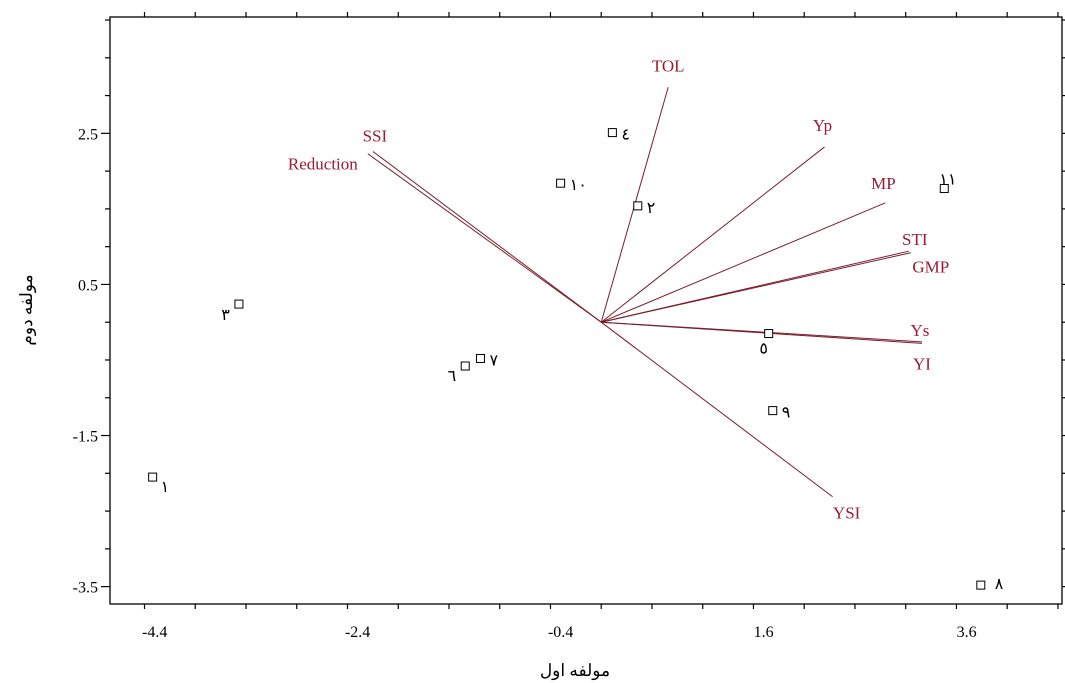 The height and width of the screenshot is (683, 1065). What do you see at coordinates (999, 584) in the screenshot?
I see `point-label: ٨` at bounding box center [999, 584].